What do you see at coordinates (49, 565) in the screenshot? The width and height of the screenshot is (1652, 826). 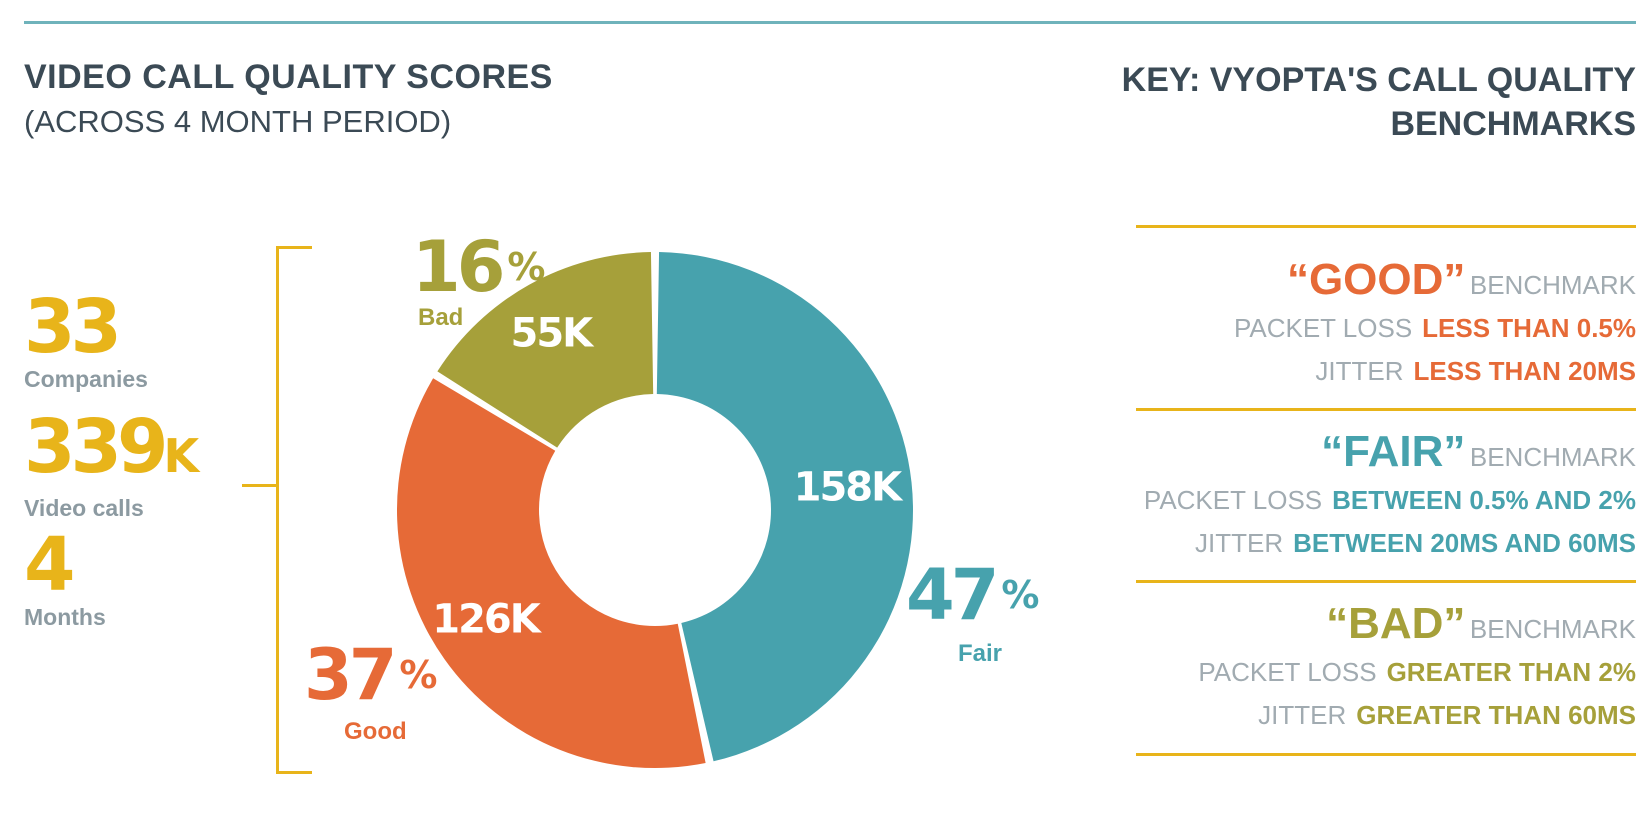 I see `stat-months-value: 4` at bounding box center [49, 565].